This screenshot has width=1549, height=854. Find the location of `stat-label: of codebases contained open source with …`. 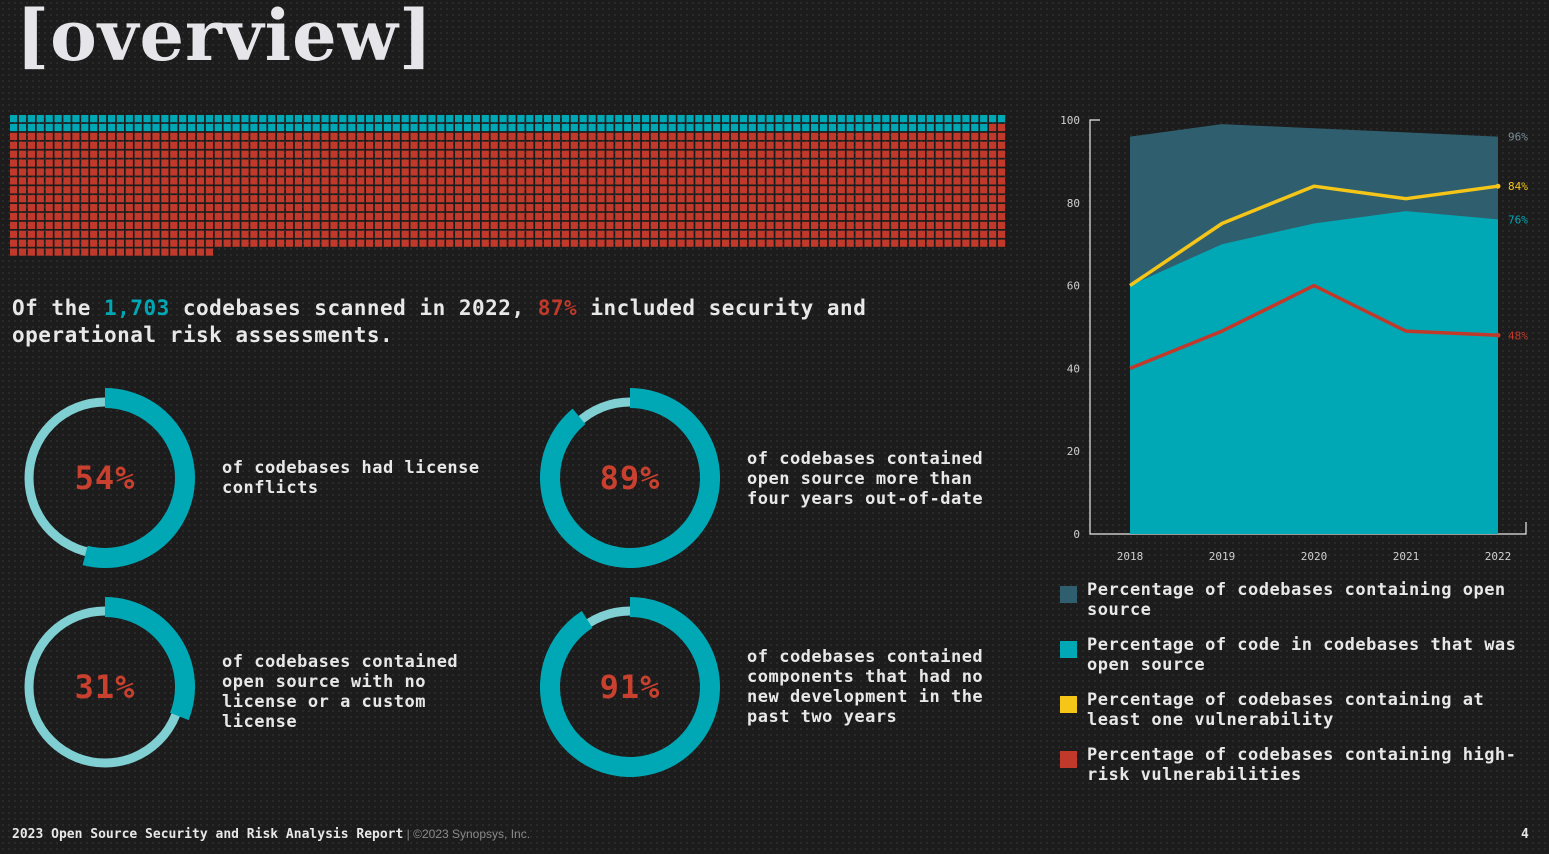

stat-label: of codebases contained open source with … is located at coordinates (340, 692).